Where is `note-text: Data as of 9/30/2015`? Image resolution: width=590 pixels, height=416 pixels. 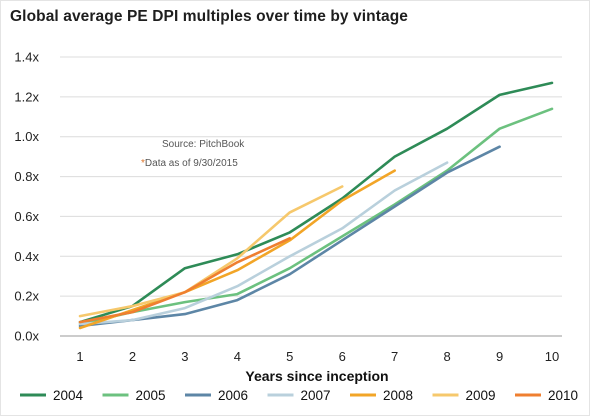
note-text: Data as of 9/30/2015 is located at coordinates (191, 163).